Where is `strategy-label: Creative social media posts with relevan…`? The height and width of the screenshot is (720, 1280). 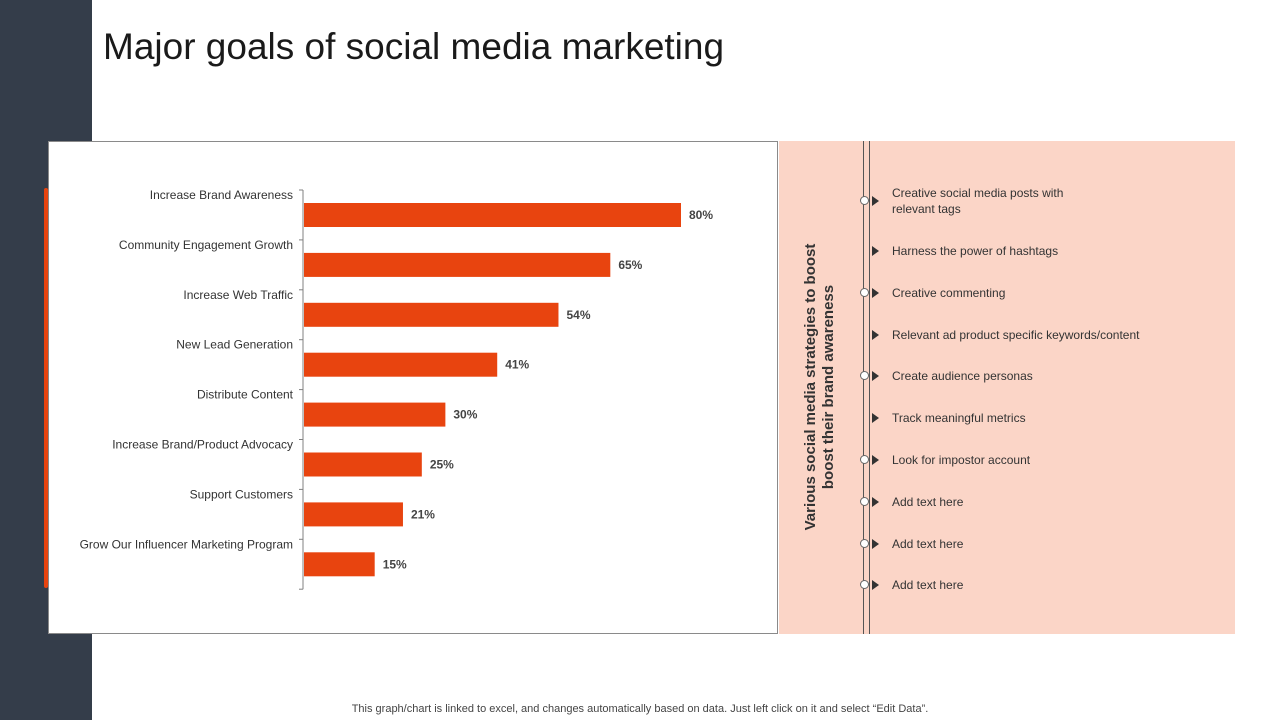 strategy-label: Creative social media posts with relevan… is located at coordinates (978, 201).